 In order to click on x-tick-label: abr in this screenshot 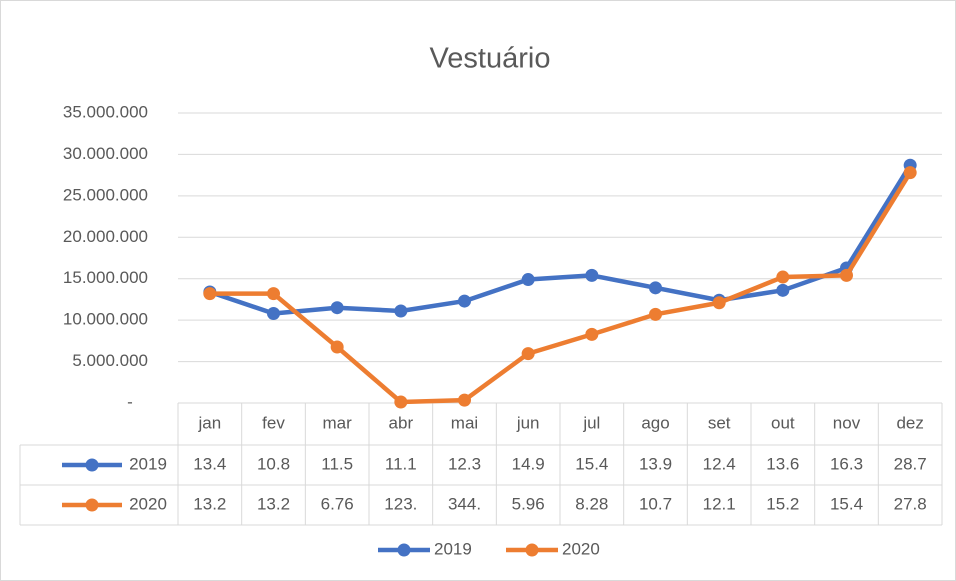, I will do `click(401, 422)`.